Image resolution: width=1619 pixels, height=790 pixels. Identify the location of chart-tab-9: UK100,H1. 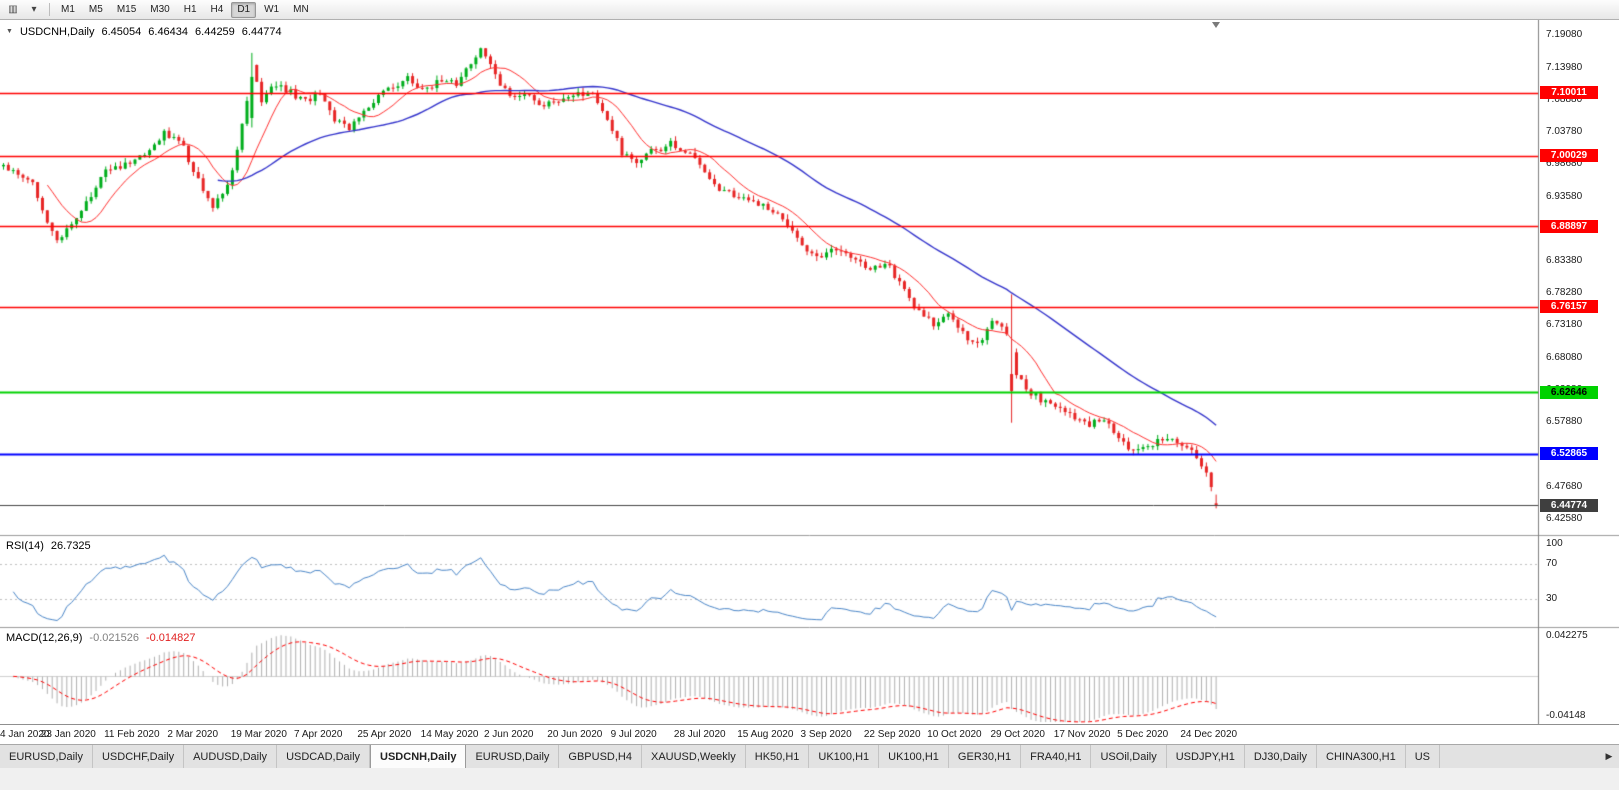
(844, 756).